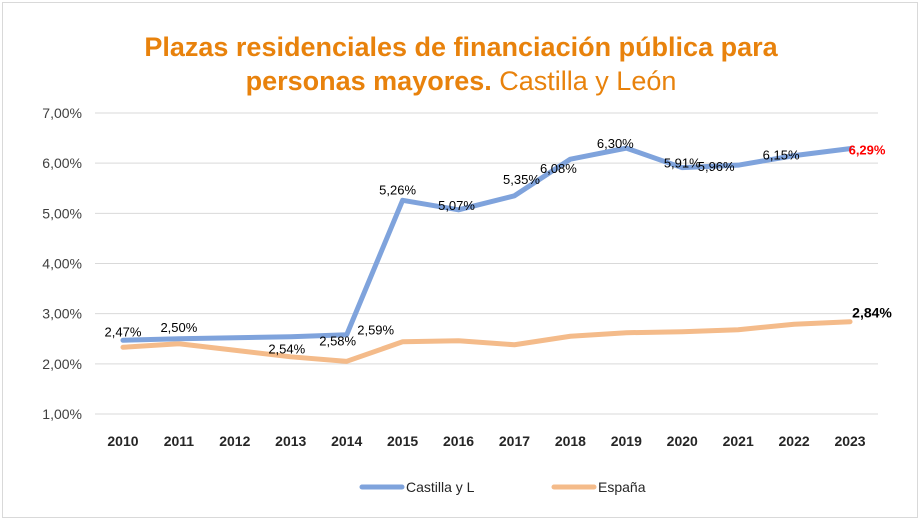  Describe the element at coordinates (588, 81) in the screenshot. I see `chart-subtitle: Castilla y León` at that location.